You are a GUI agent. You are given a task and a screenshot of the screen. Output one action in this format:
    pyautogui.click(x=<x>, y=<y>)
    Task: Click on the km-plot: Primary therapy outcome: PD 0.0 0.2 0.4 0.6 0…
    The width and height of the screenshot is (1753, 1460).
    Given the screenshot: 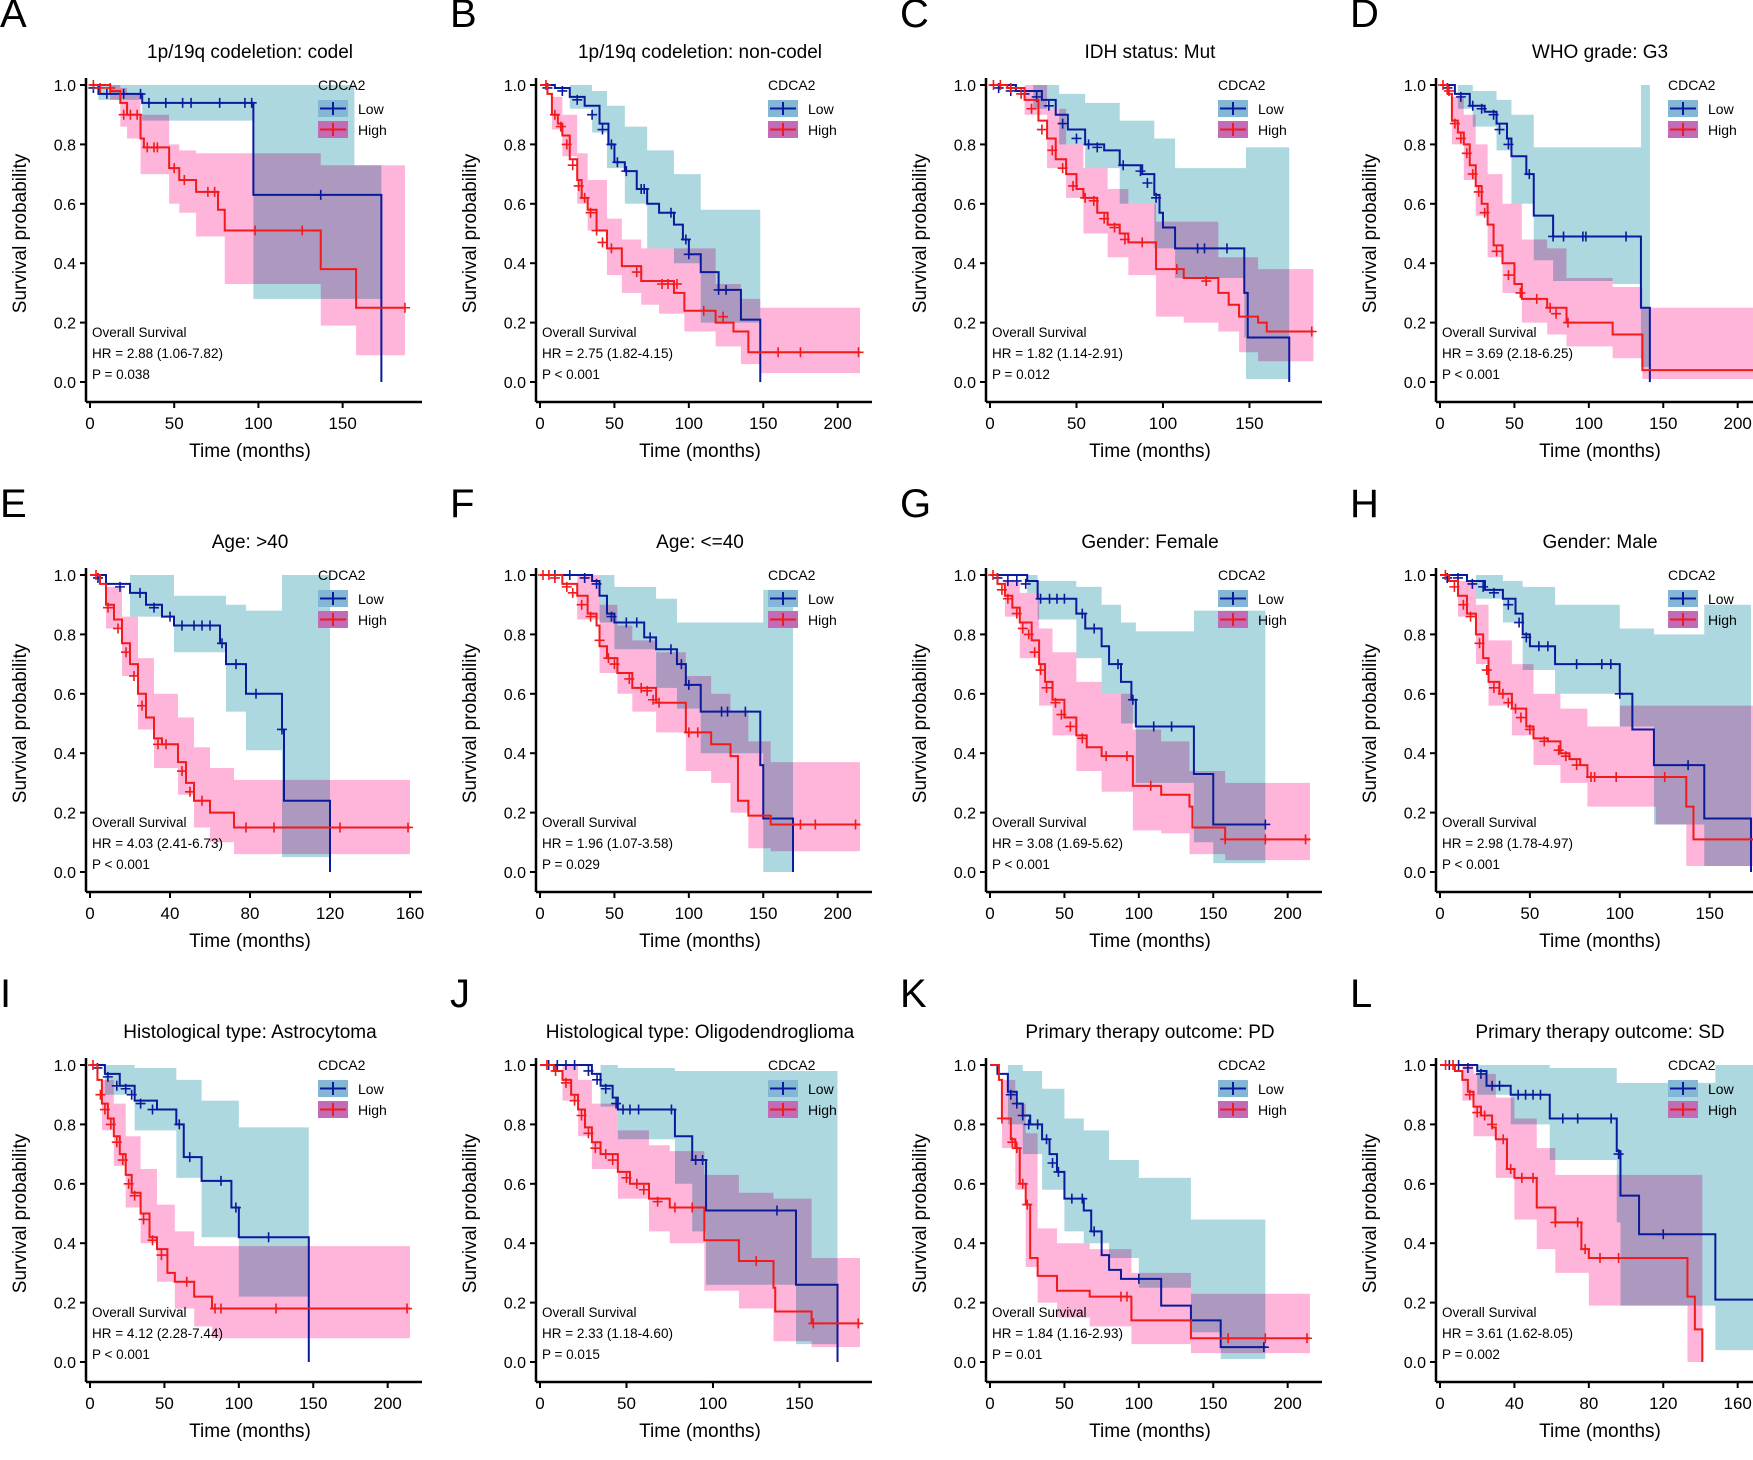 What is the action you would take?
    pyautogui.click(x=1116, y=1232)
    